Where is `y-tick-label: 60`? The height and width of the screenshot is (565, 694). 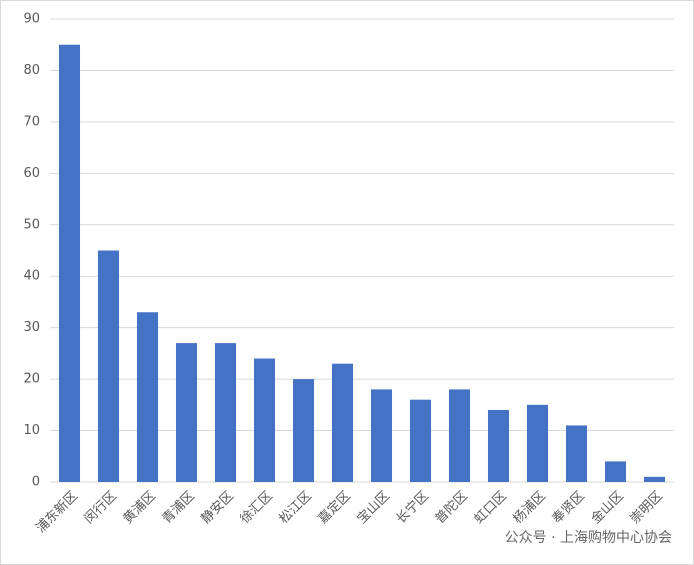 y-tick-label: 60 is located at coordinates (31, 173).